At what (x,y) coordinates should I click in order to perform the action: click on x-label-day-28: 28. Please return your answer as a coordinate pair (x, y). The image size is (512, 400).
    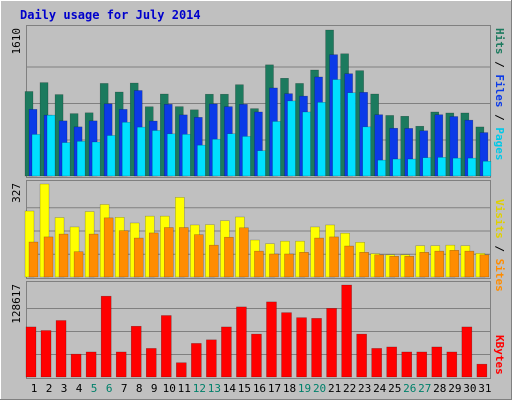
    Looking at the image, I should click on (439, 388).